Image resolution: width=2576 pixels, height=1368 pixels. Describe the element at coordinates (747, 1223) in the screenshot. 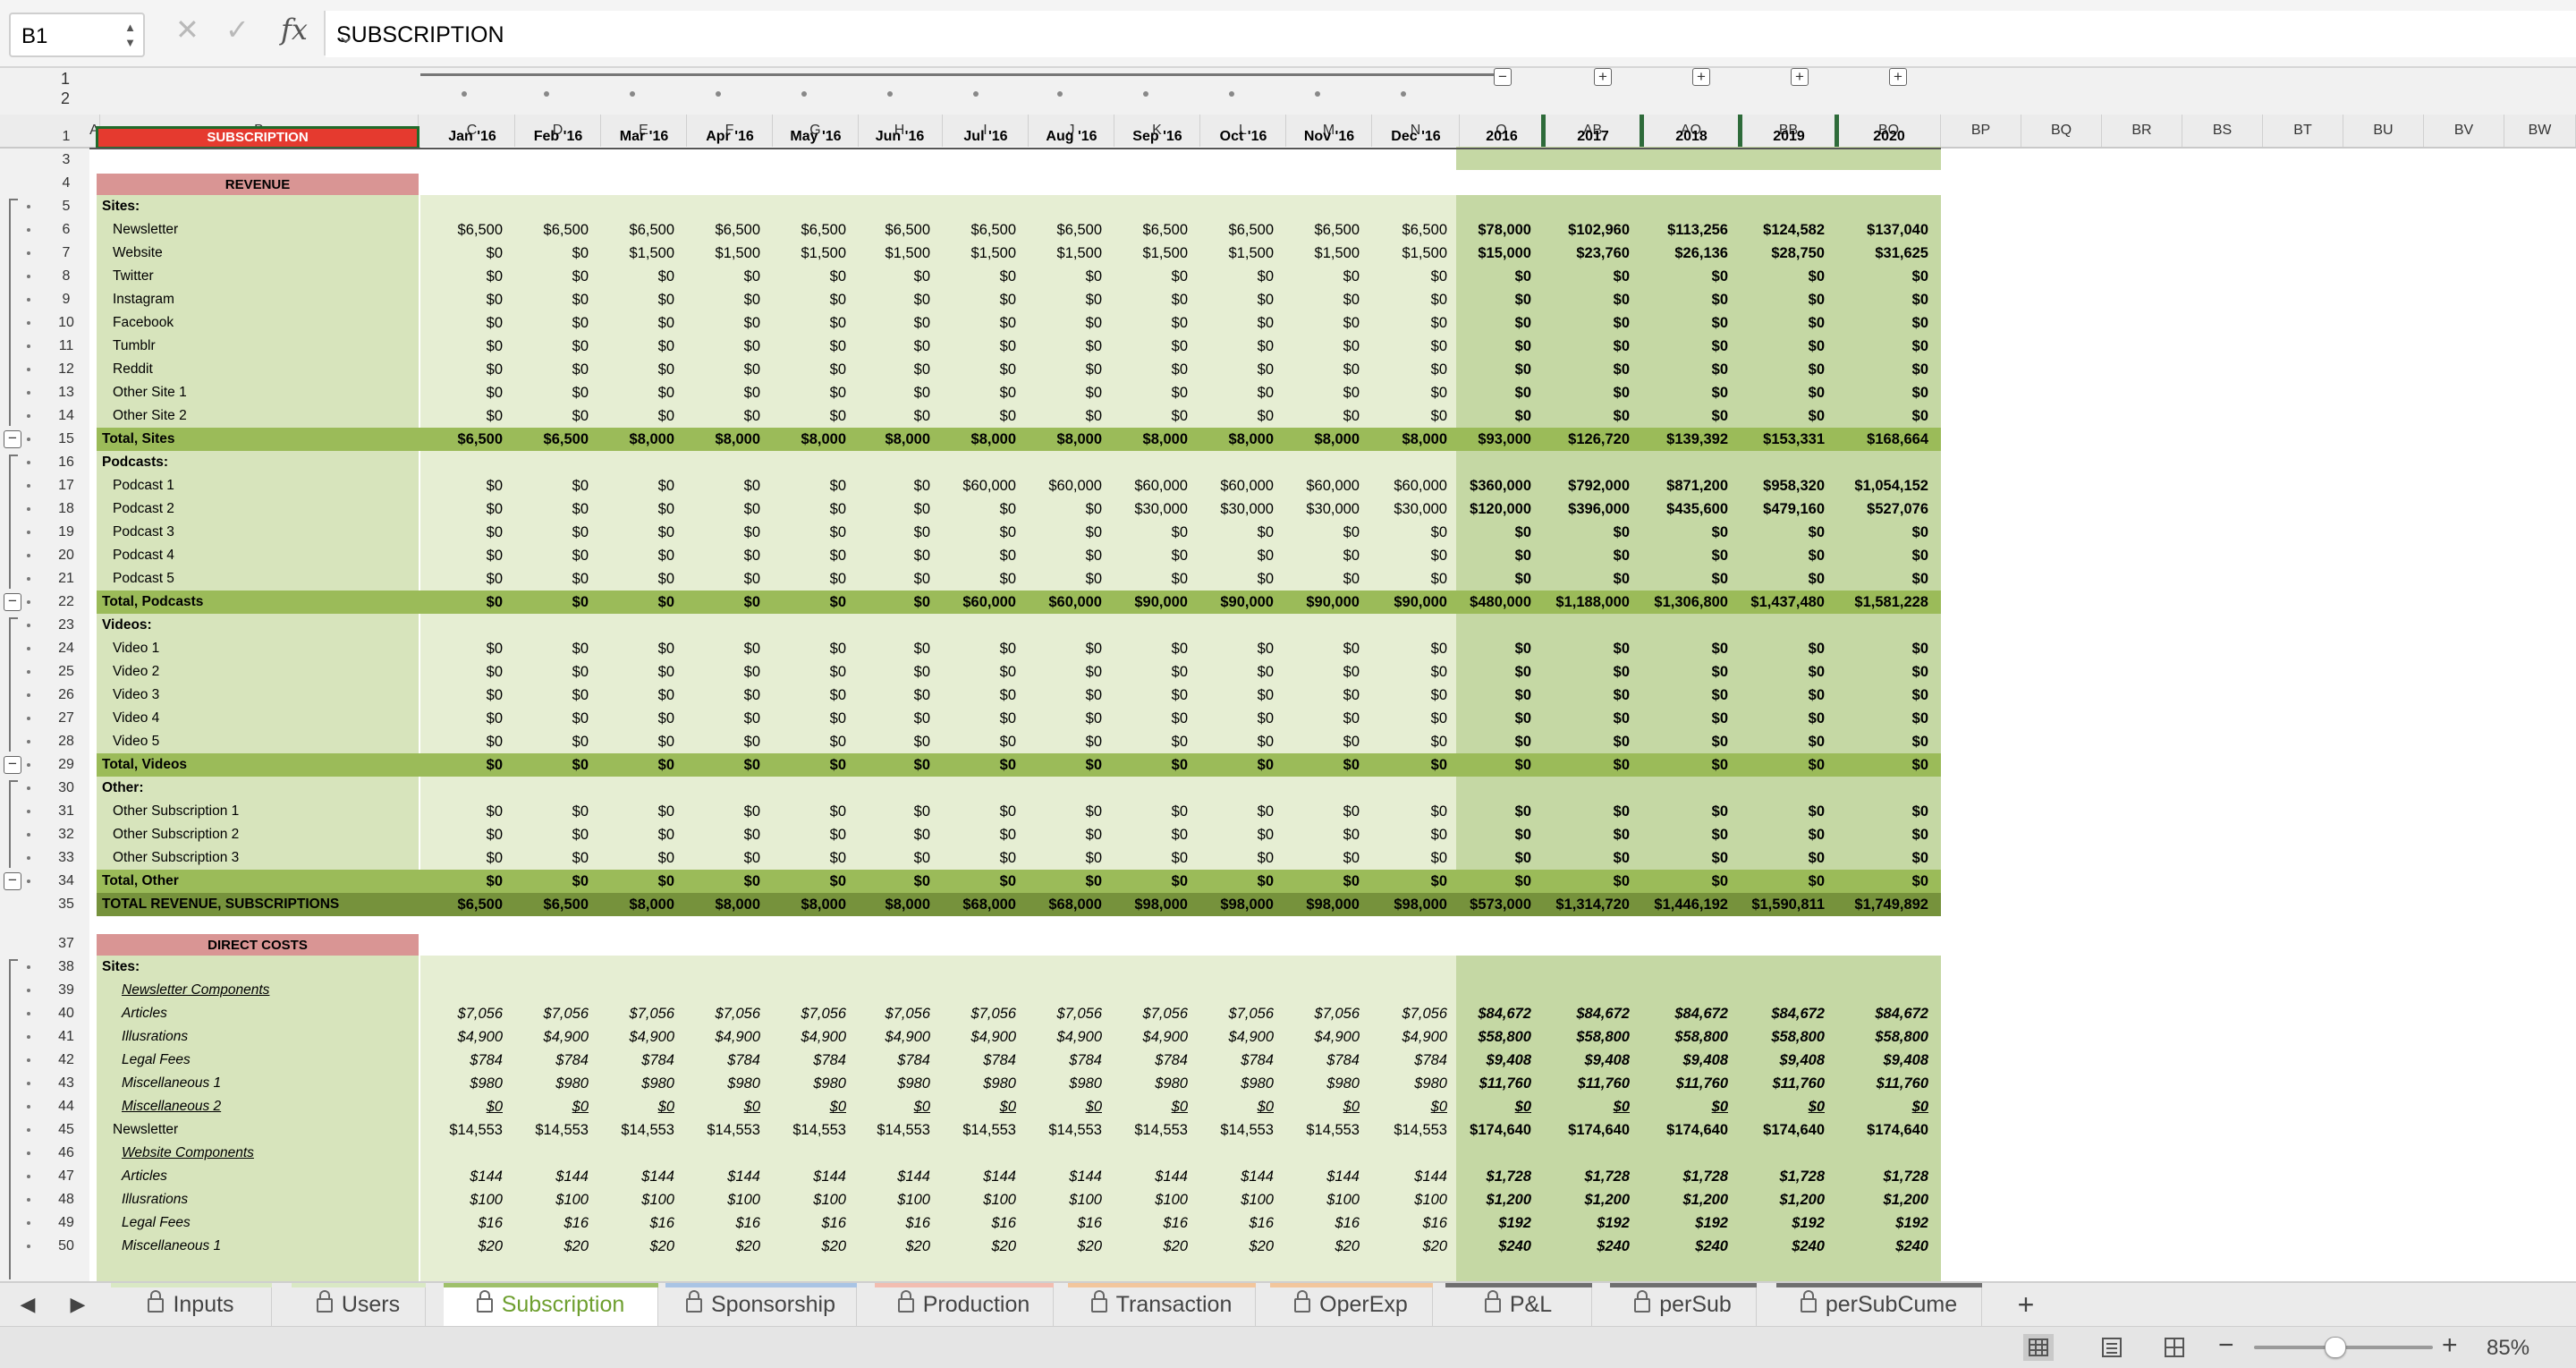

I see `value-cell: $16` at that location.